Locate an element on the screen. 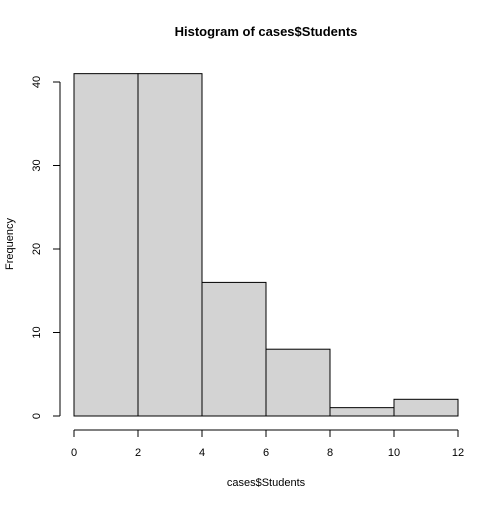 Image resolution: width=504 pixels, height=509 pixels. x-tick-label-6: 12 is located at coordinates (458, 453).